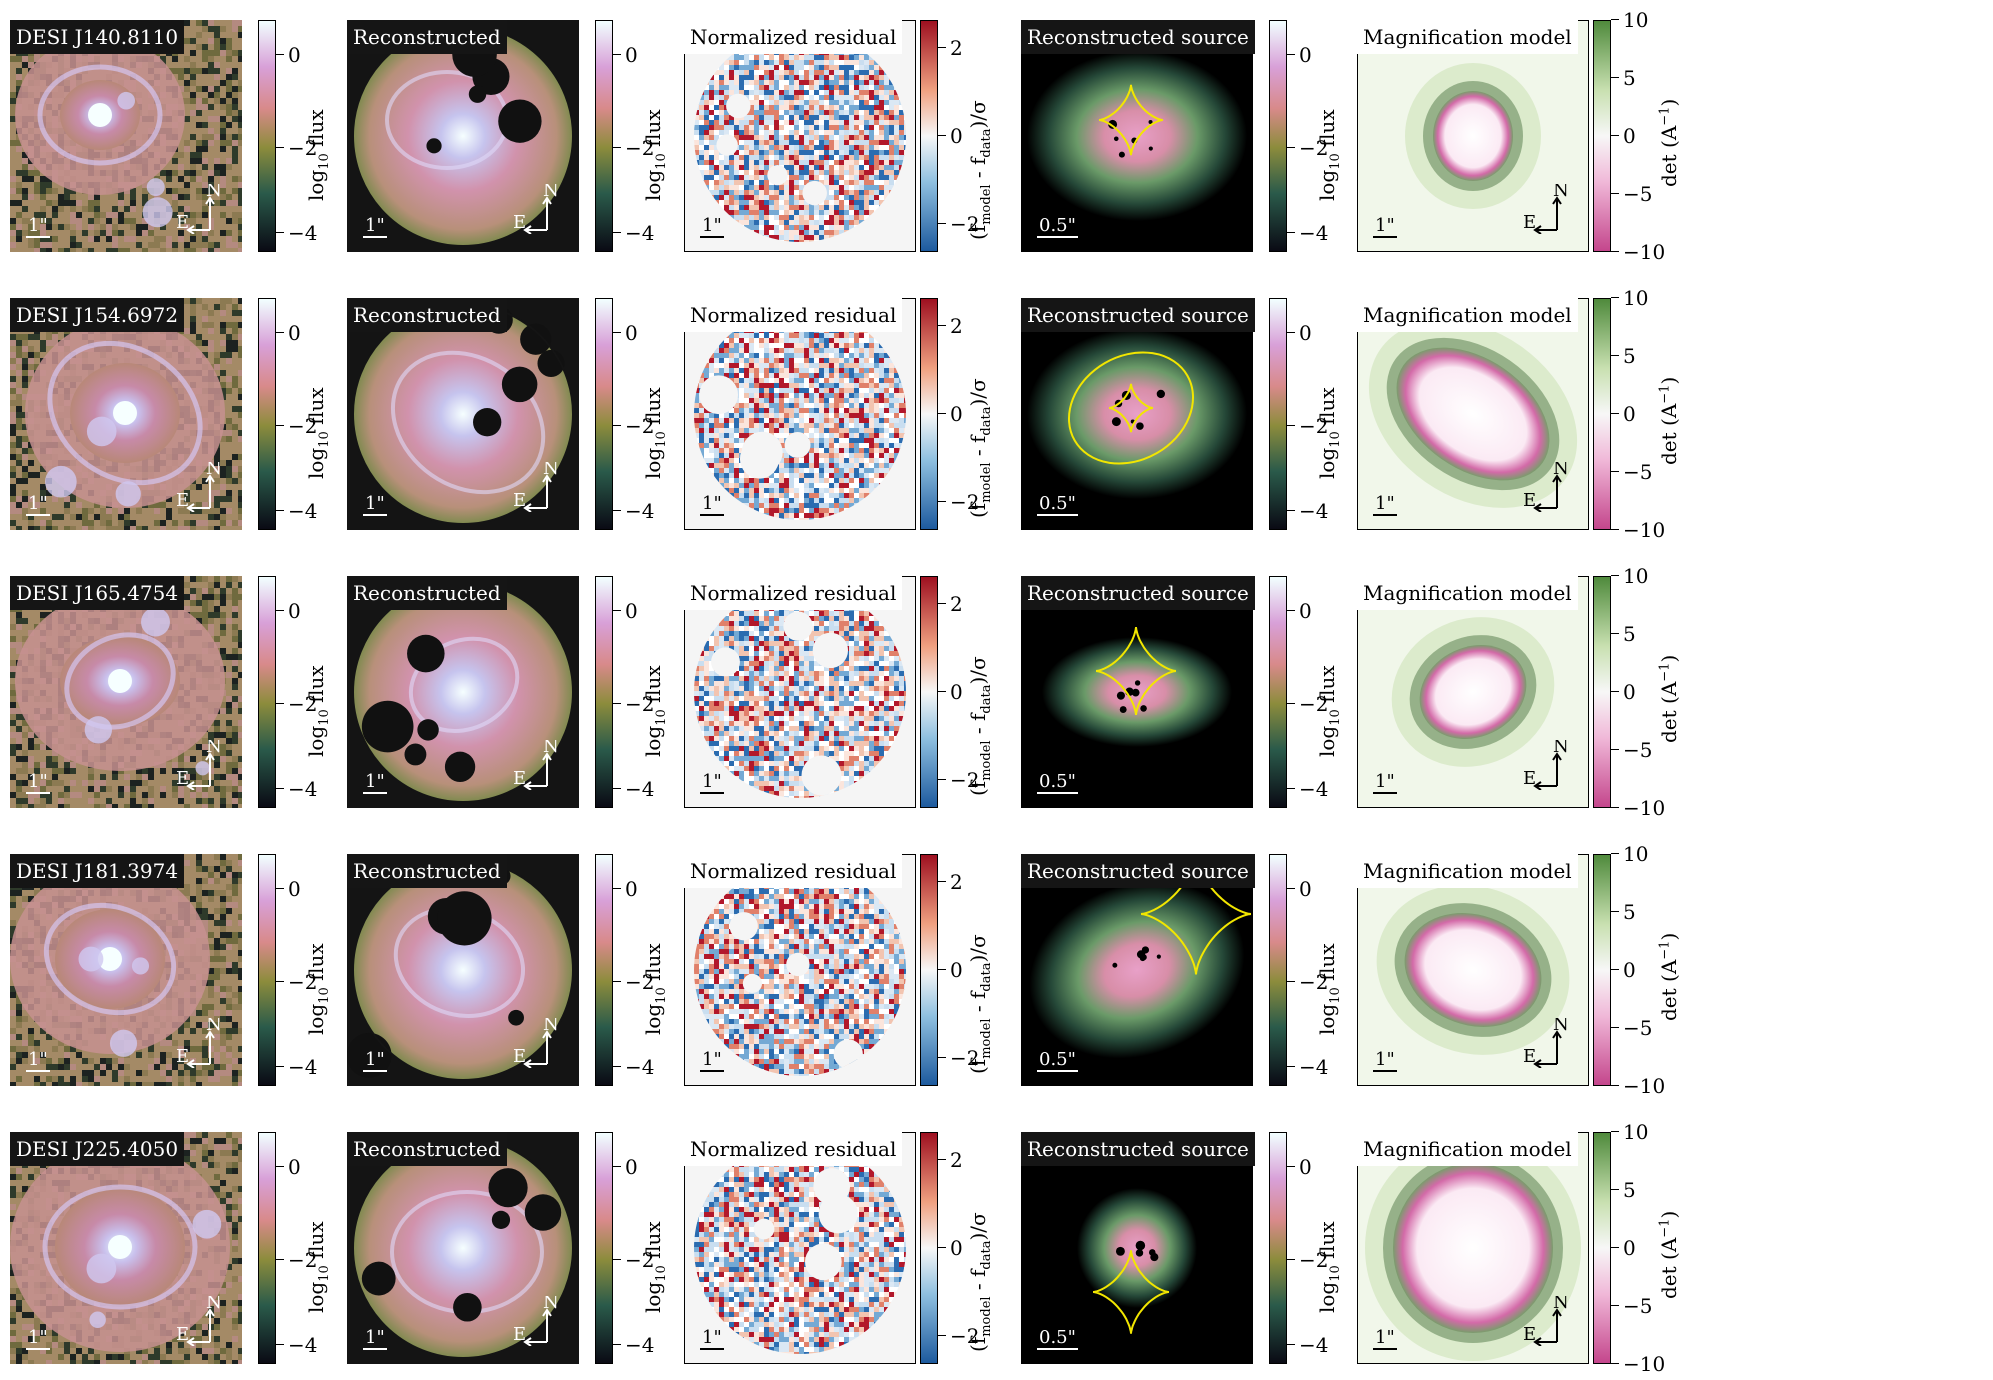  I want to click on lens-name: DESI J181.3974, so click(97, 871).